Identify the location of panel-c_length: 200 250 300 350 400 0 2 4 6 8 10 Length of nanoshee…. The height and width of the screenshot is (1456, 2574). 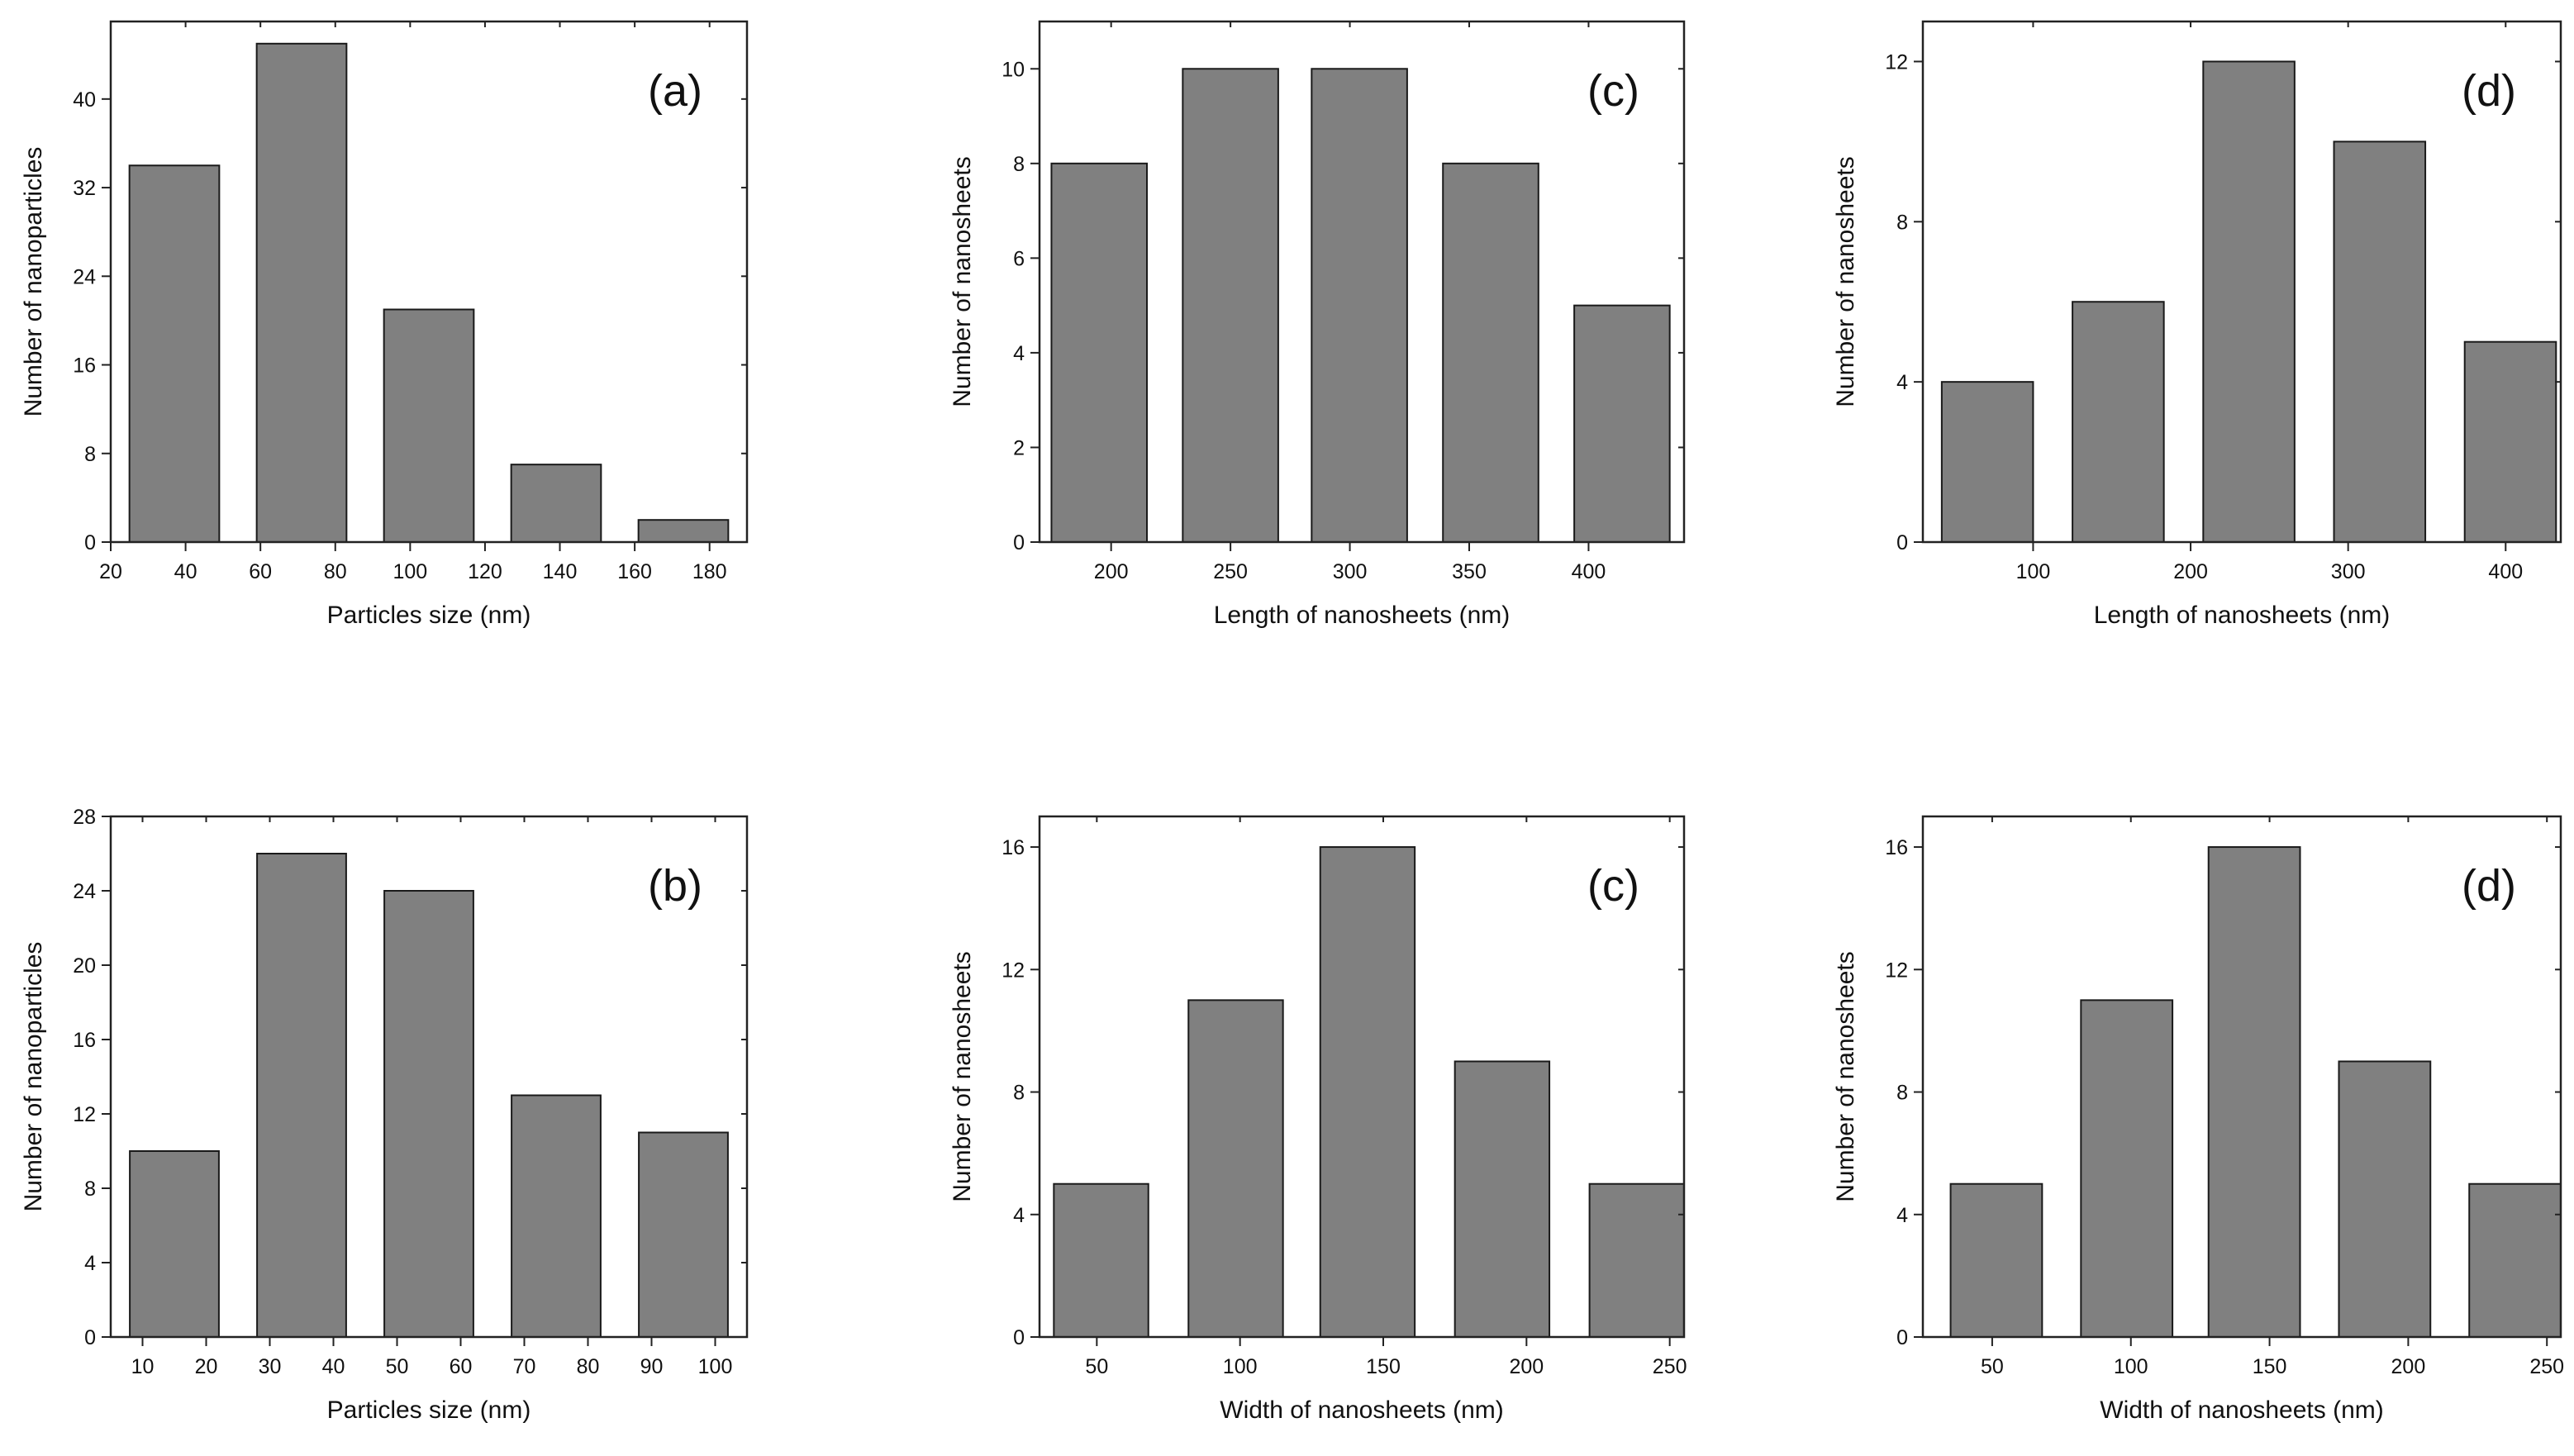
(1317, 324).